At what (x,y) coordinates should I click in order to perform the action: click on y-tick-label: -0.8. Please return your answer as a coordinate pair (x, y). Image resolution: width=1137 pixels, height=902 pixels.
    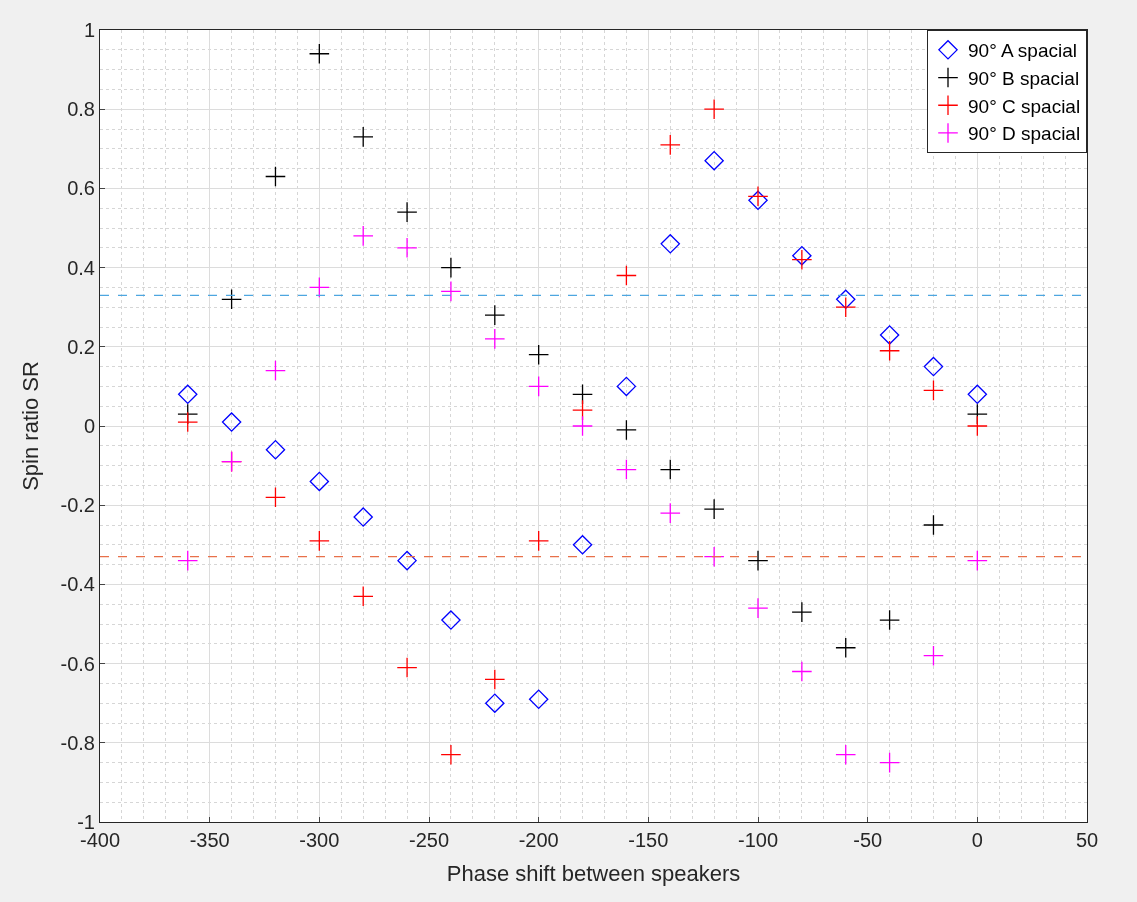
    Looking at the image, I should click on (77, 742).